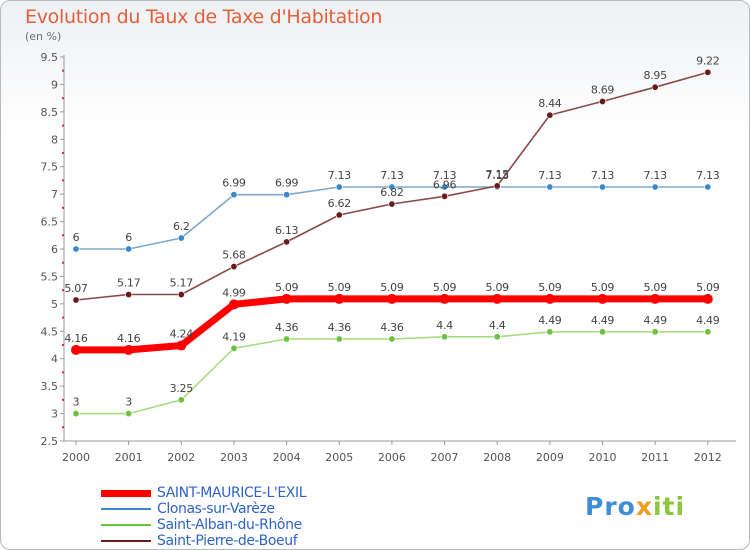  Describe the element at coordinates (497, 325) in the screenshot. I see `data-label-2: 4.4` at that location.